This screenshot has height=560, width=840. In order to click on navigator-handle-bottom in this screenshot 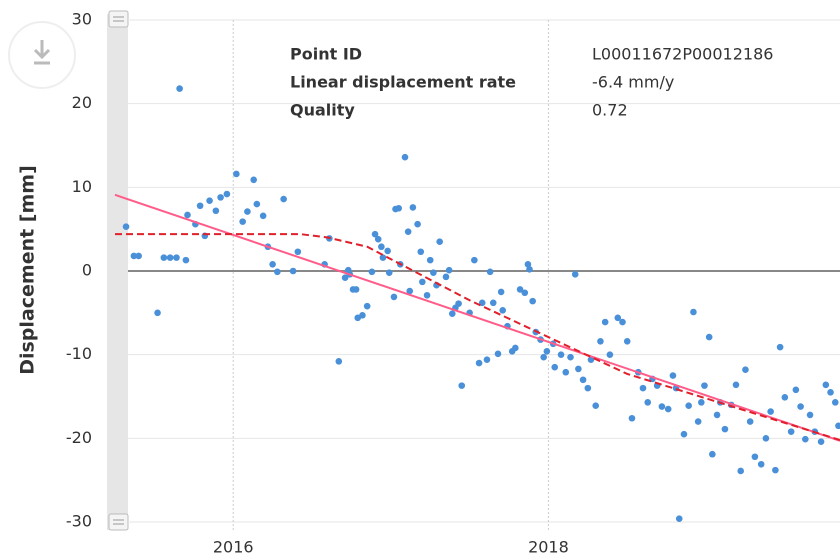, I will do `click(118, 522)`.